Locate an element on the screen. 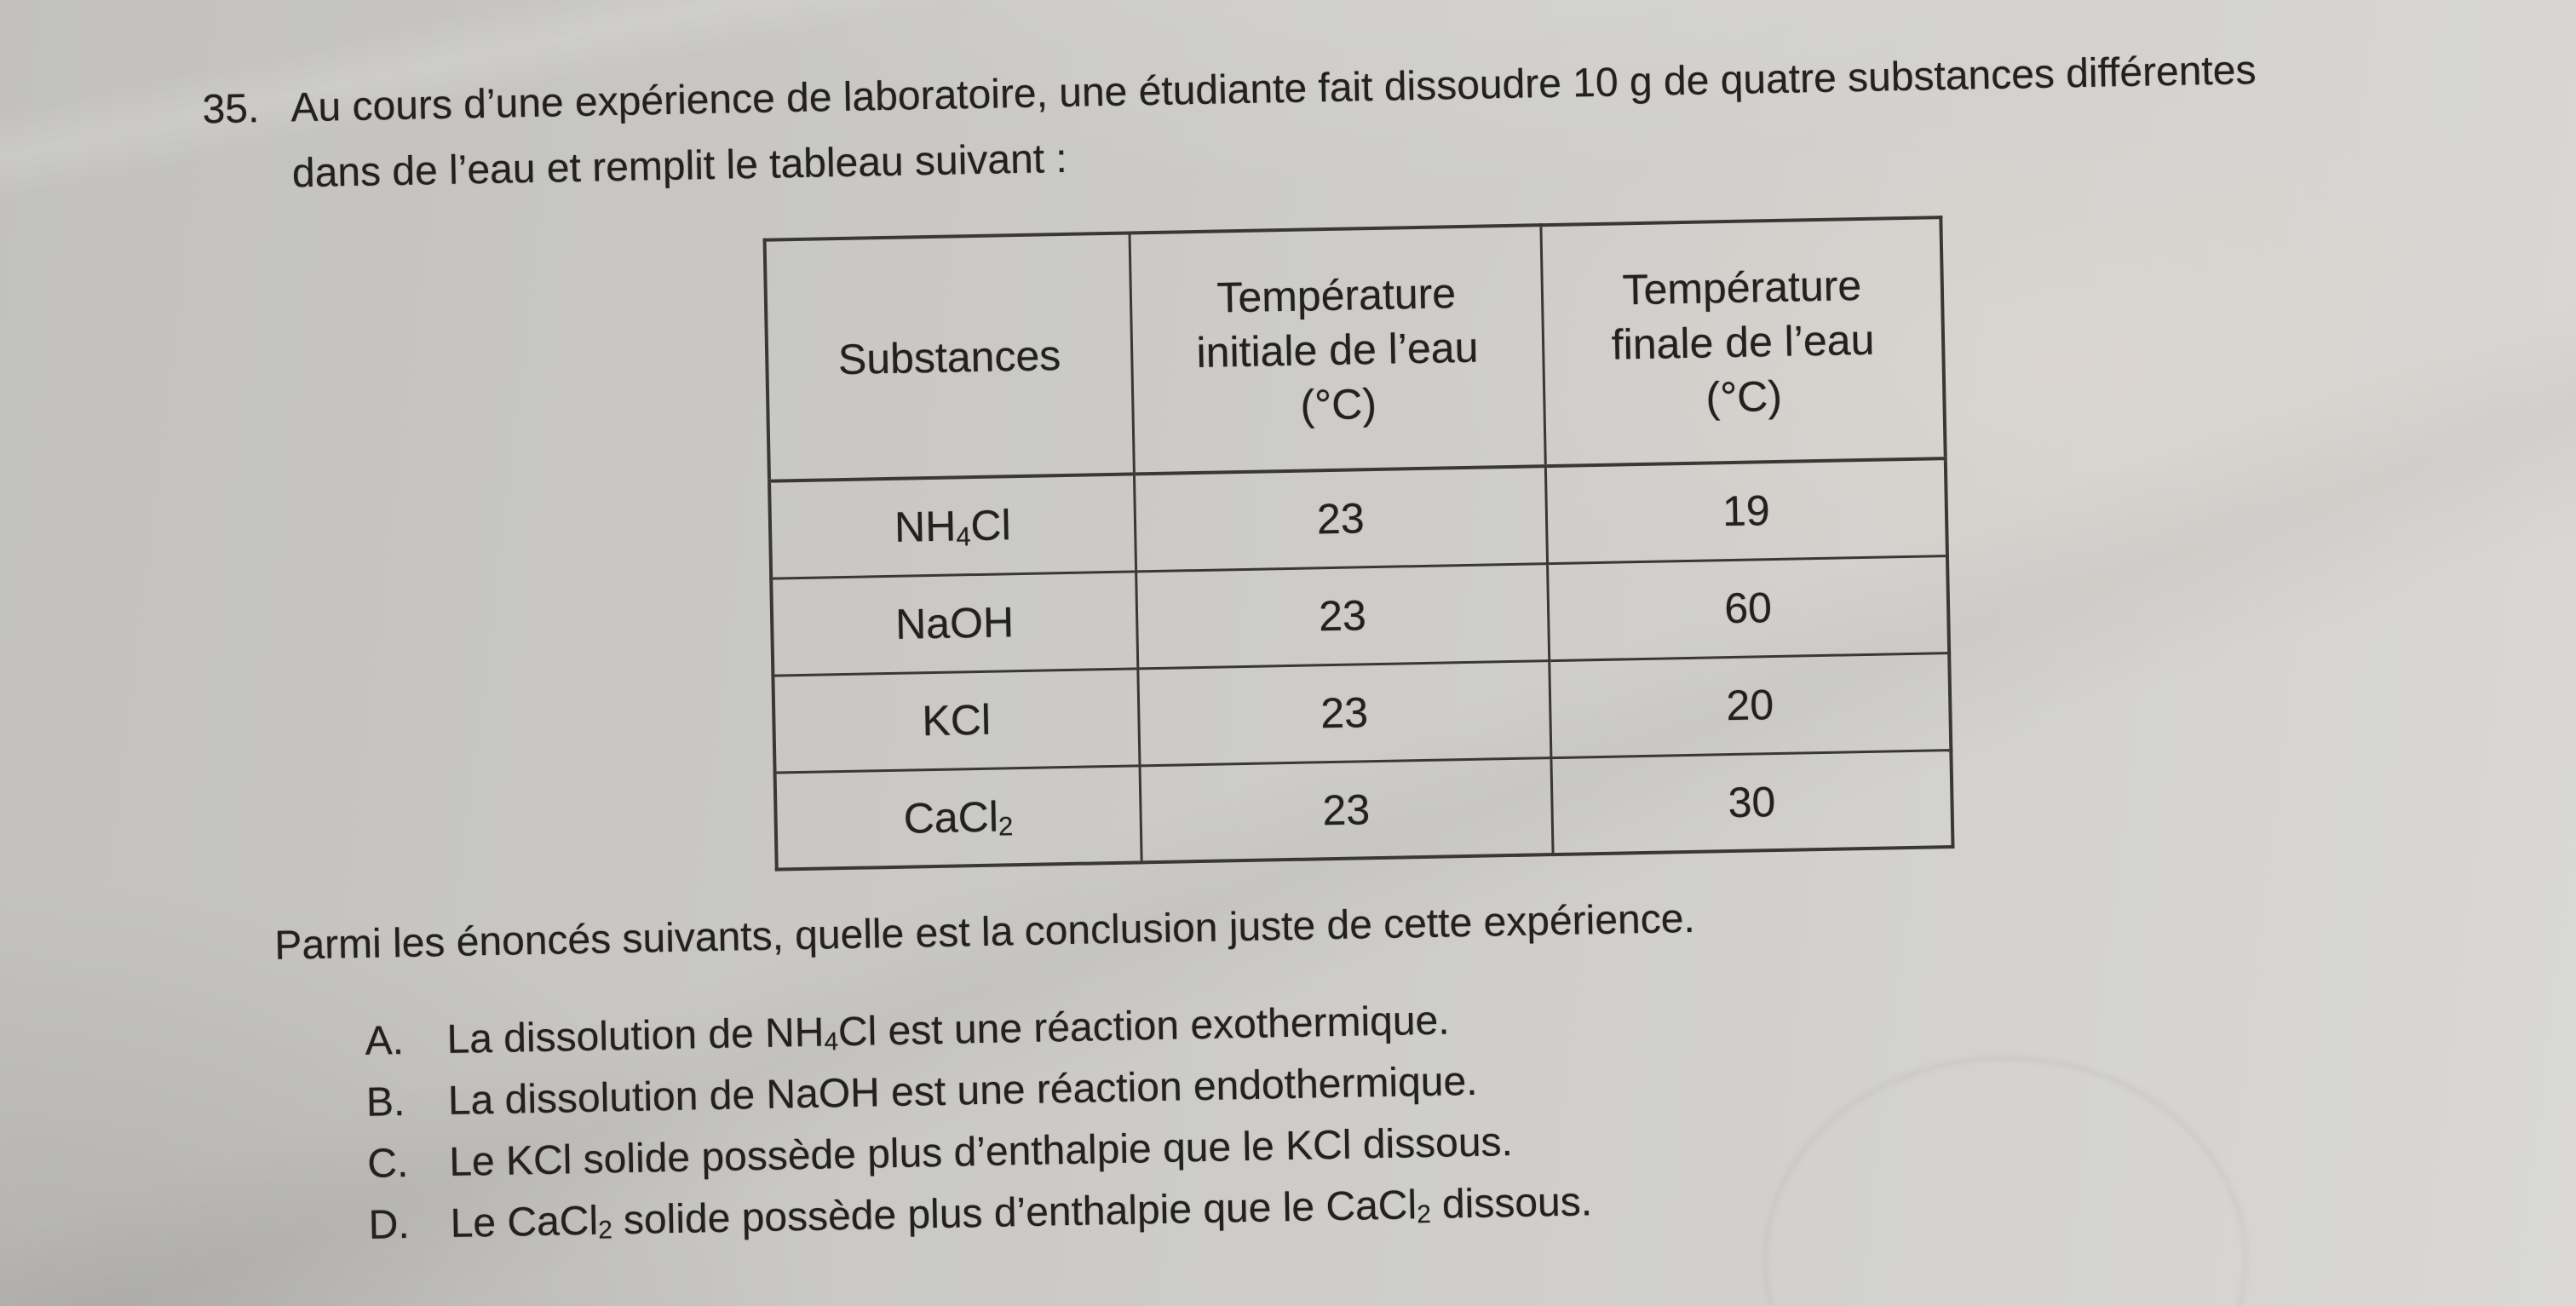 This screenshot has width=2576, height=1306. question-number: 35. is located at coordinates (231, 109).